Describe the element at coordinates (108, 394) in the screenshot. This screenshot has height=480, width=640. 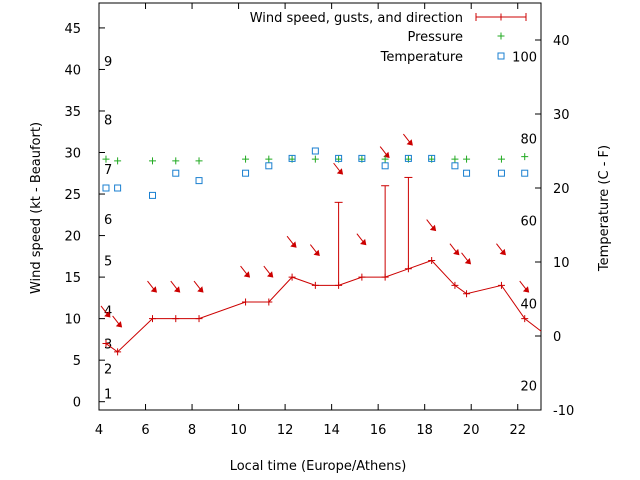
I see `beaufort-label: 1` at that location.